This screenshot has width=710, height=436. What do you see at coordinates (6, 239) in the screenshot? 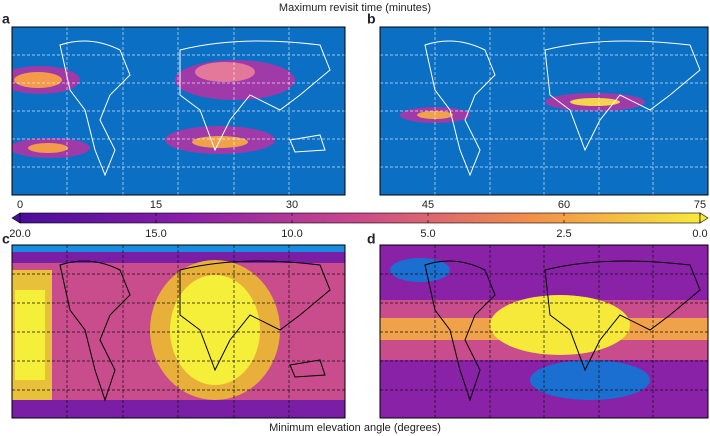
I see `panel-label: c` at bounding box center [6, 239].